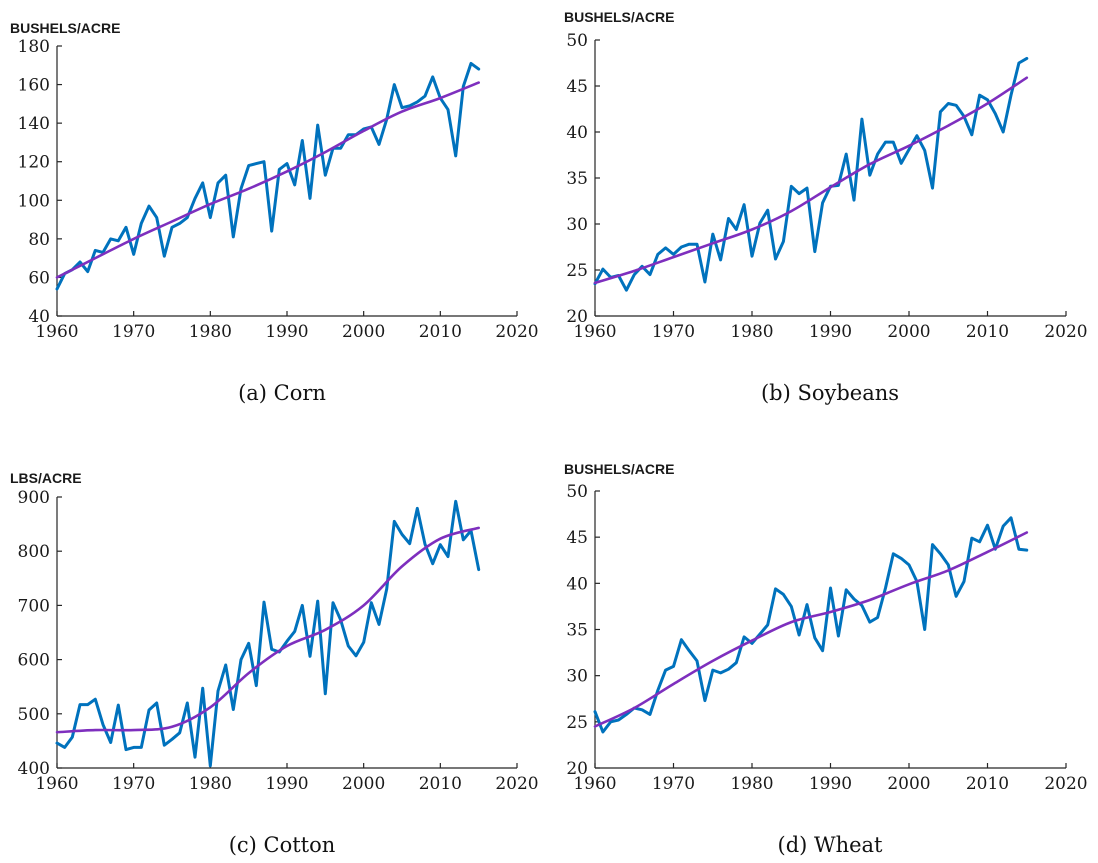 The height and width of the screenshot is (863, 1098). Describe the element at coordinates (34, 606) in the screenshot. I see `y-tick-label: 700` at that location.